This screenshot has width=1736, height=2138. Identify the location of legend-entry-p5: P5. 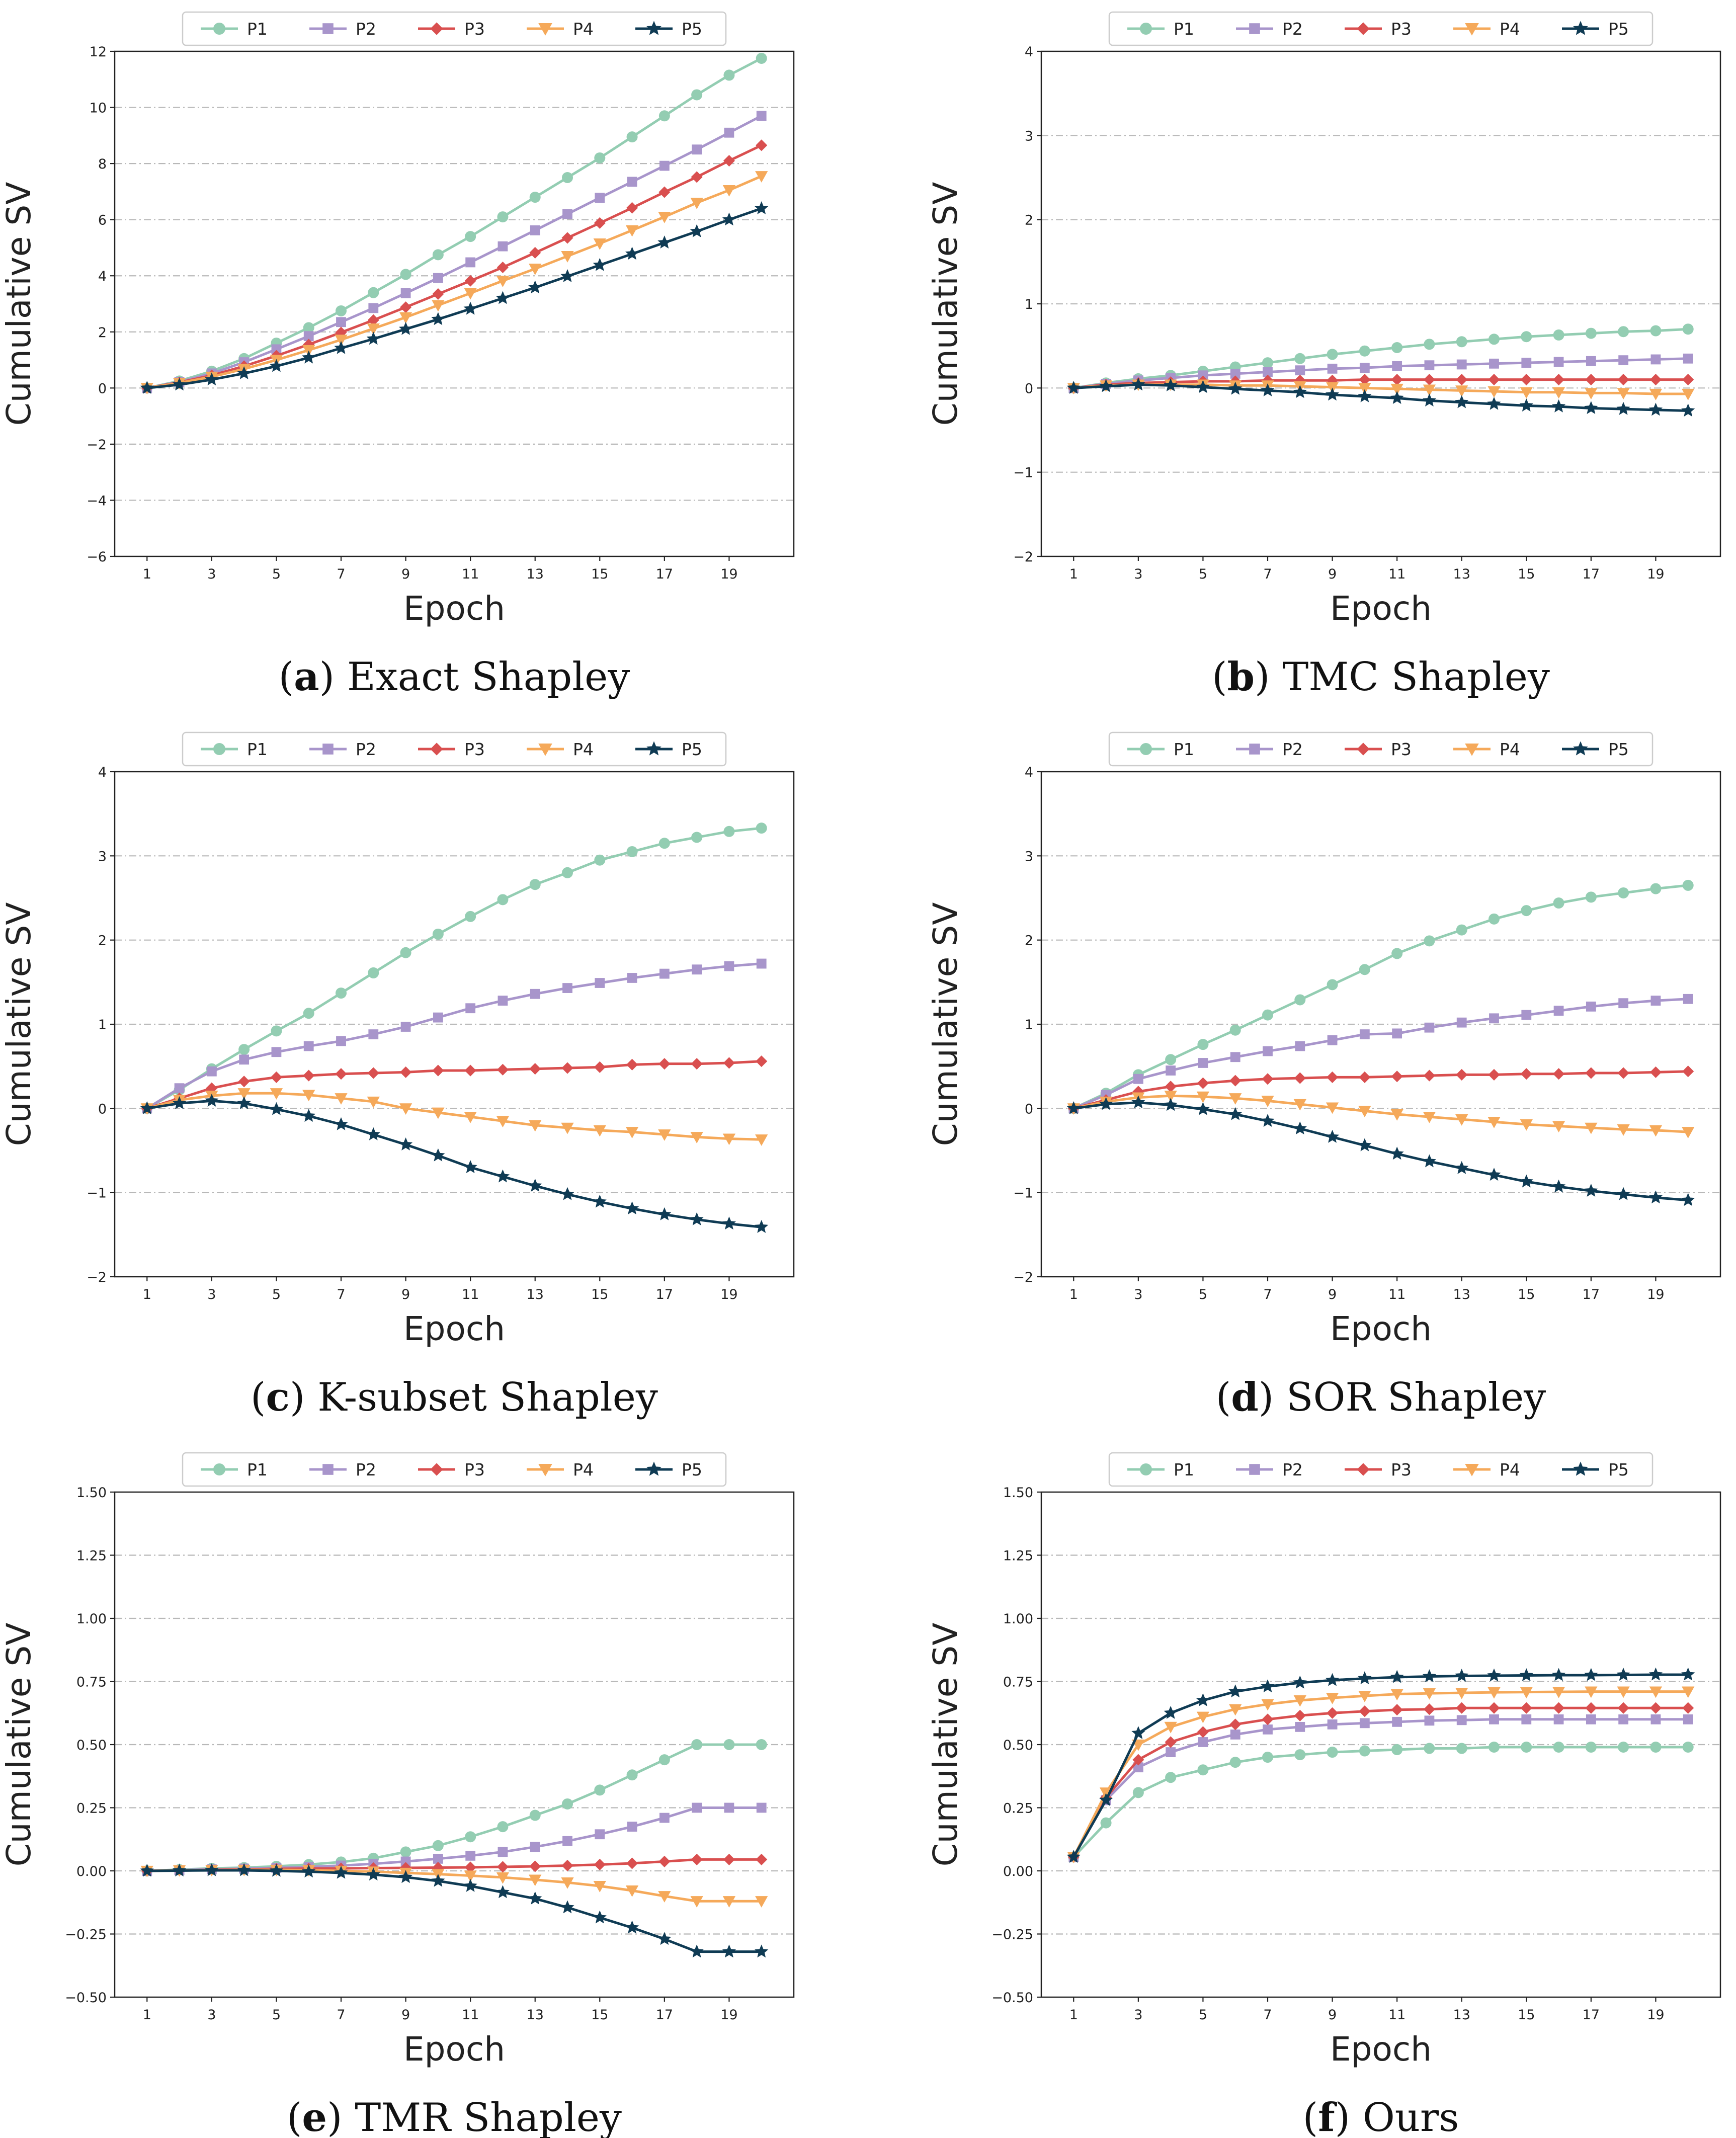
(668, 749).